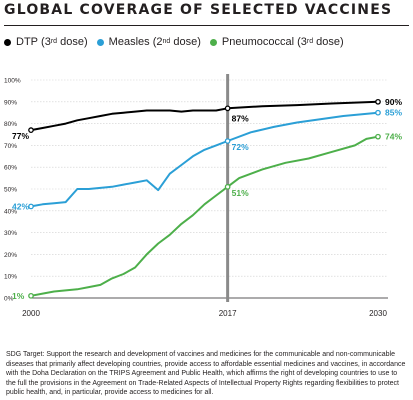 This screenshot has width=413, height=400. I want to click on start-label-dtp: 77%, so click(20, 136).